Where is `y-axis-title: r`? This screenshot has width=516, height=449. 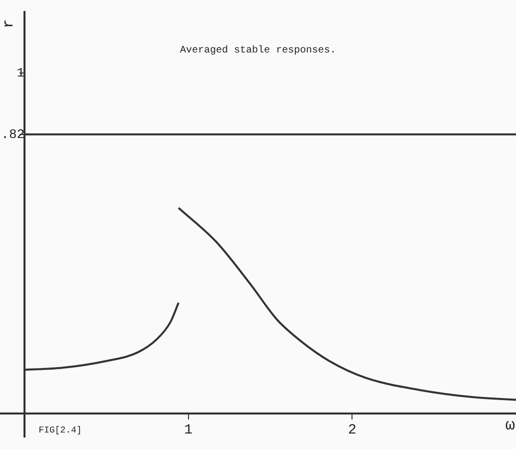
y-axis-title: r is located at coordinates (9, 23).